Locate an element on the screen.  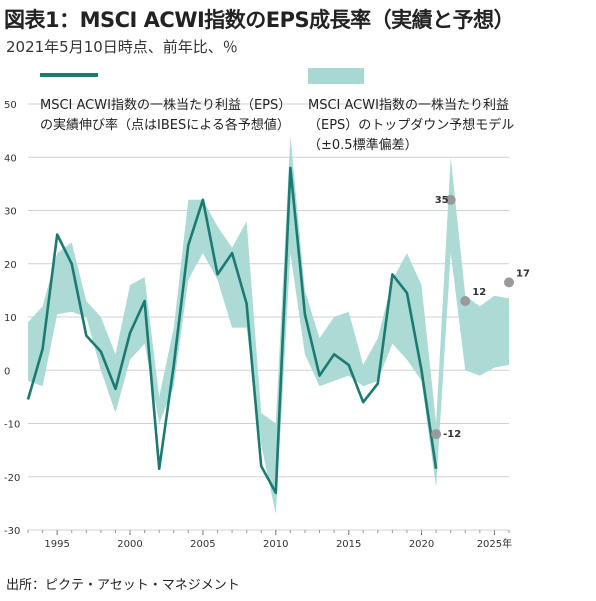
y-tick-label: 40 is located at coordinates (10, 158).